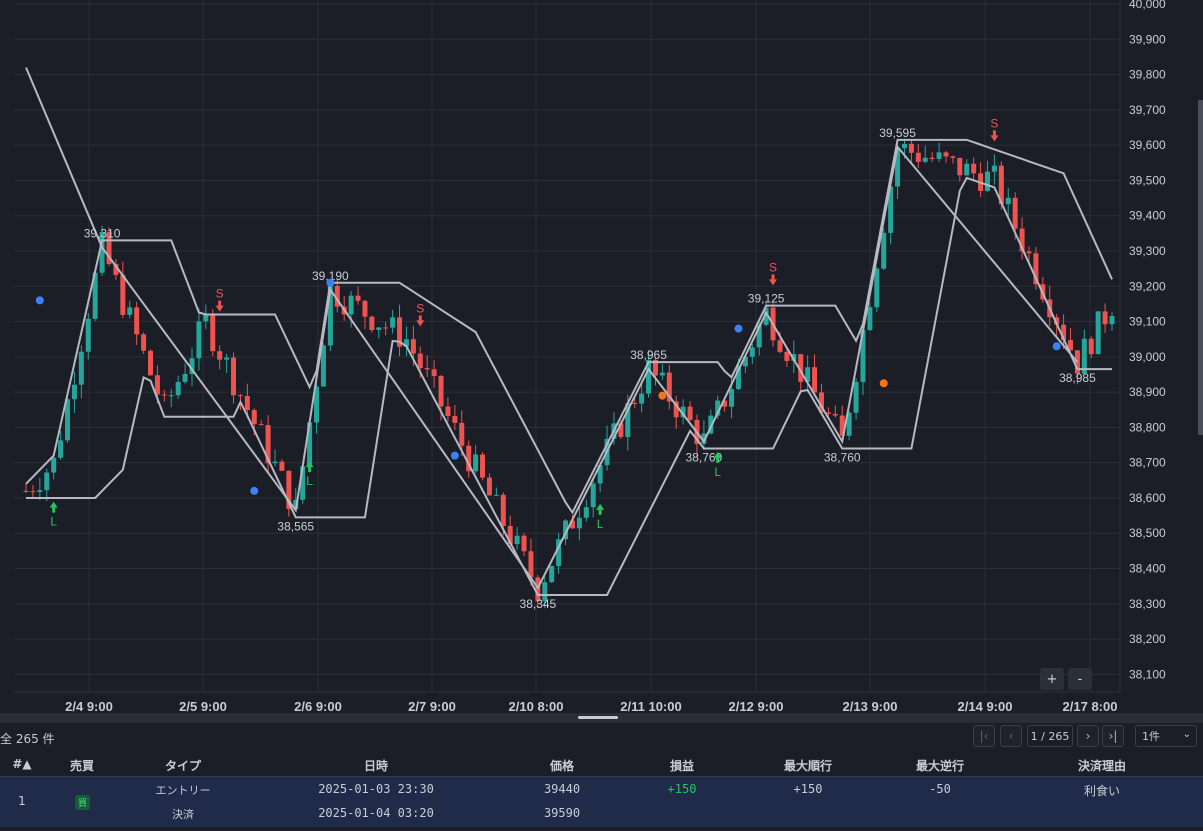  Describe the element at coordinates (22, 764) in the screenshot. I see `col-index-header: #▲` at that location.